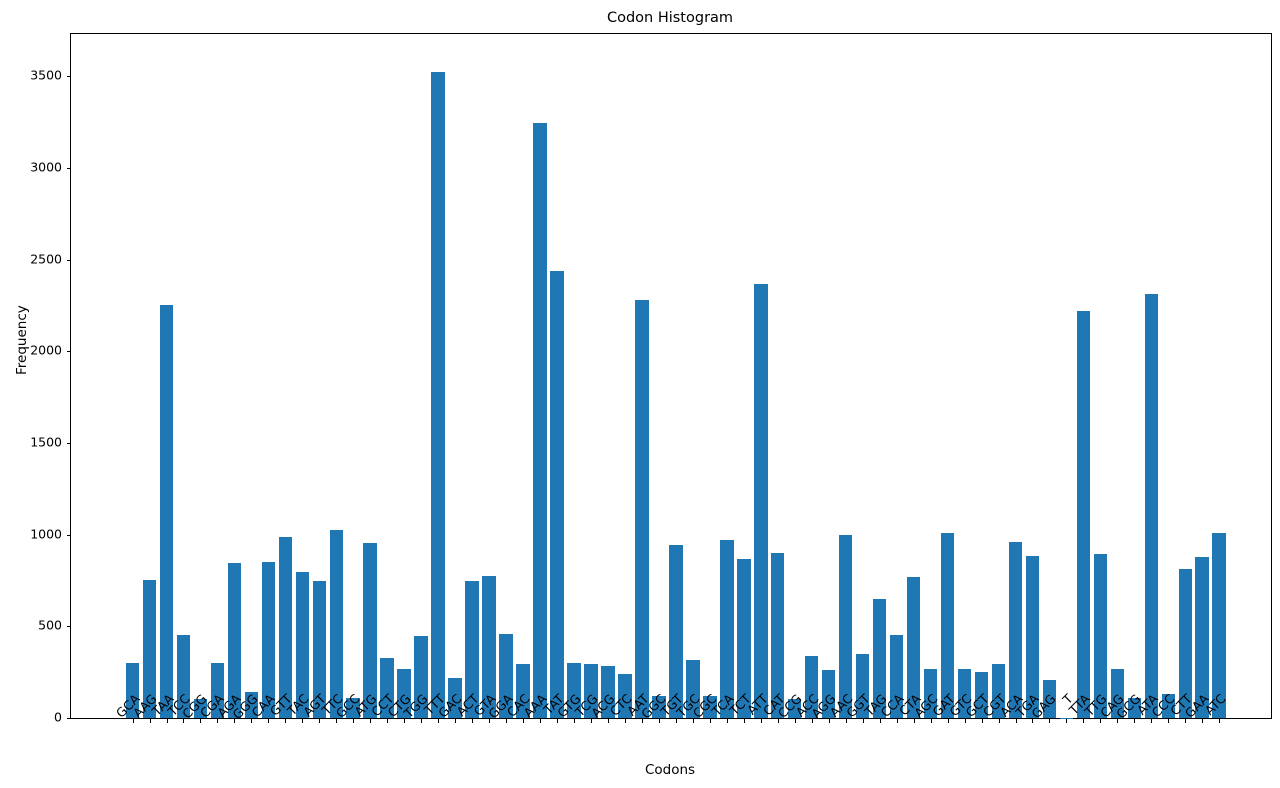 This screenshot has width=1280, height=788. What do you see at coordinates (1067, 721) in the screenshot?
I see `x-tick-T` at bounding box center [1067, 721].